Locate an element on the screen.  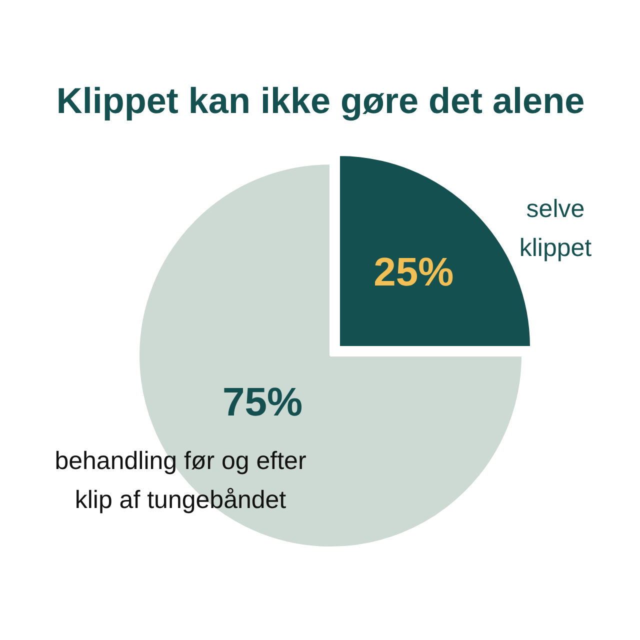
chart-title: Klippet kan ikke gøre det alene is located at coordinates (320, 100).